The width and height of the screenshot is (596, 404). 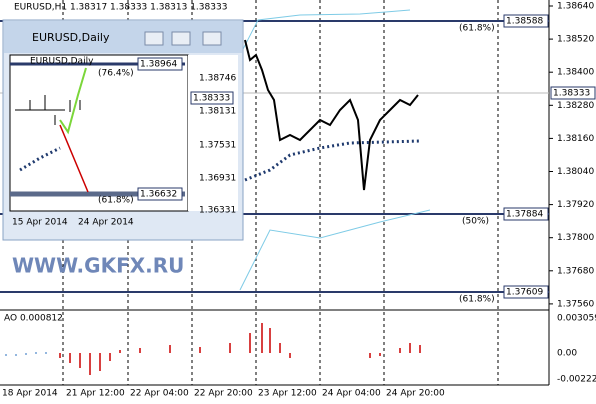 I want to click on level-price: 1.37609, so click(x=524, y=293).